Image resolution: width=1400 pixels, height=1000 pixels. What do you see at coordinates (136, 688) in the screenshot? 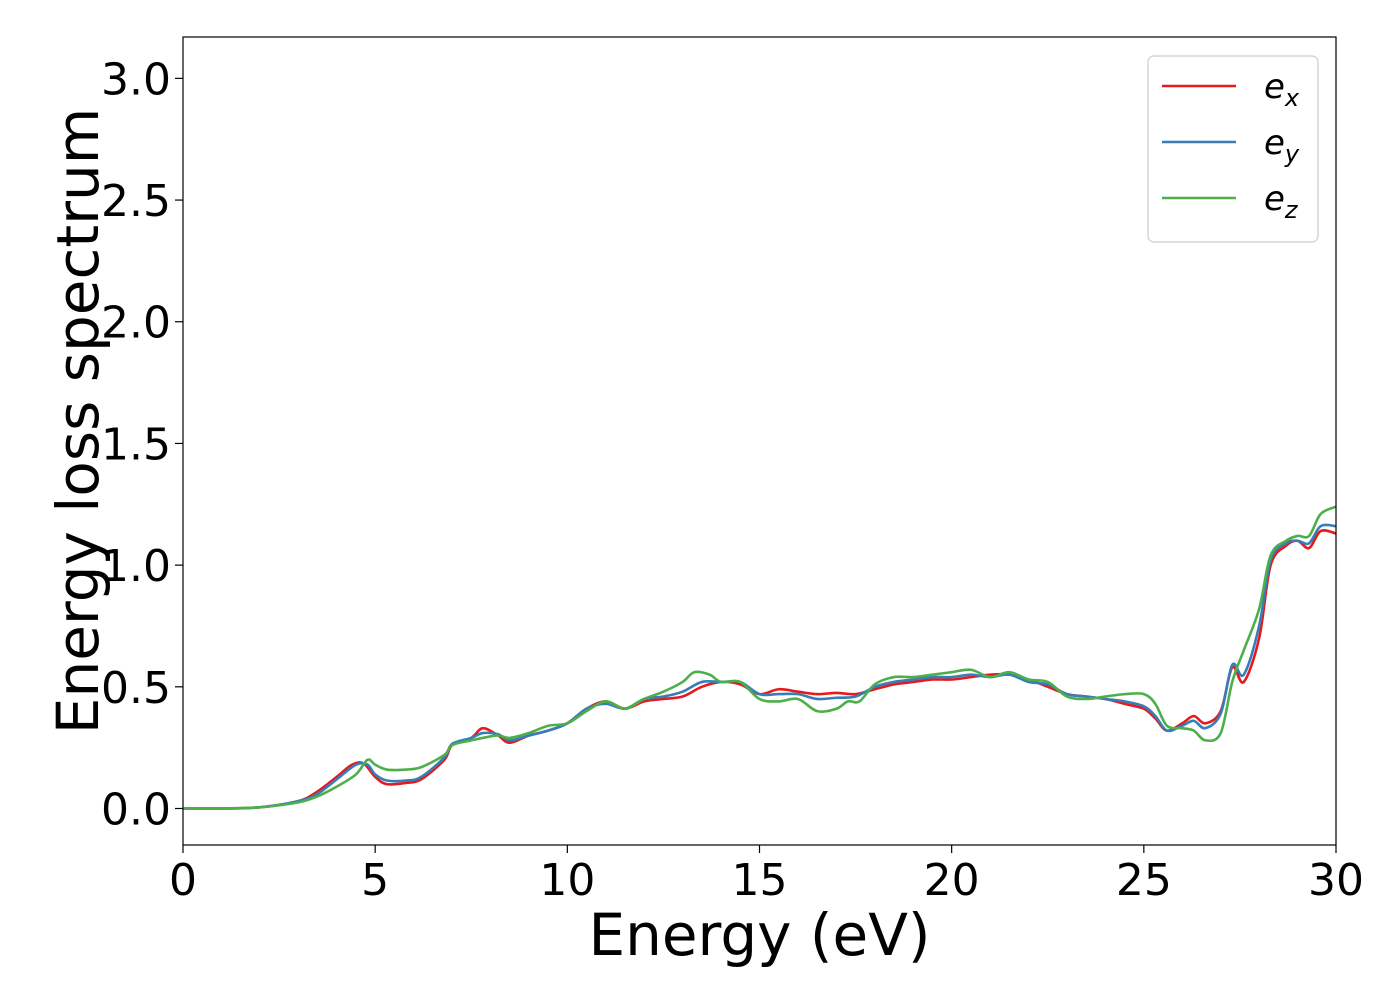
I see `y-tick-label: 0.5` at bounding box center [136, 688].